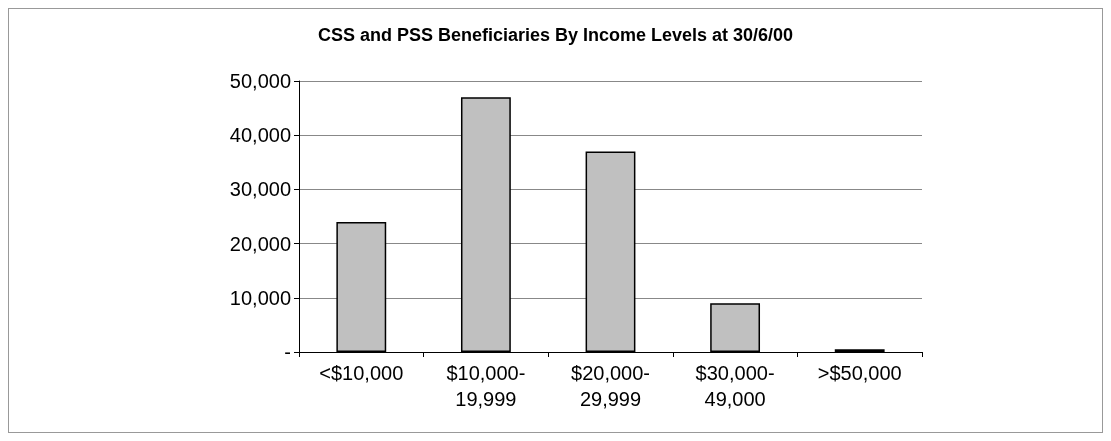 The height and width of the screenshot is (441, 1111). I want to click on chart-title: CSS and PSS Beneficiaries By Income Levels at 30/6/00, so click(555, 35).